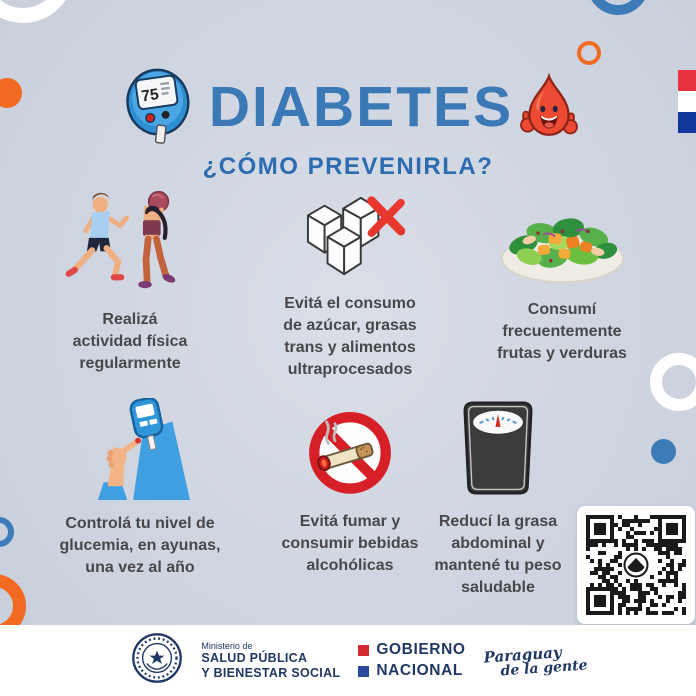 The height and width of the screenshot is (696, 696). I want to click on tip-physical-activity: Realizá actividad física regularmente, so click(130, 280).